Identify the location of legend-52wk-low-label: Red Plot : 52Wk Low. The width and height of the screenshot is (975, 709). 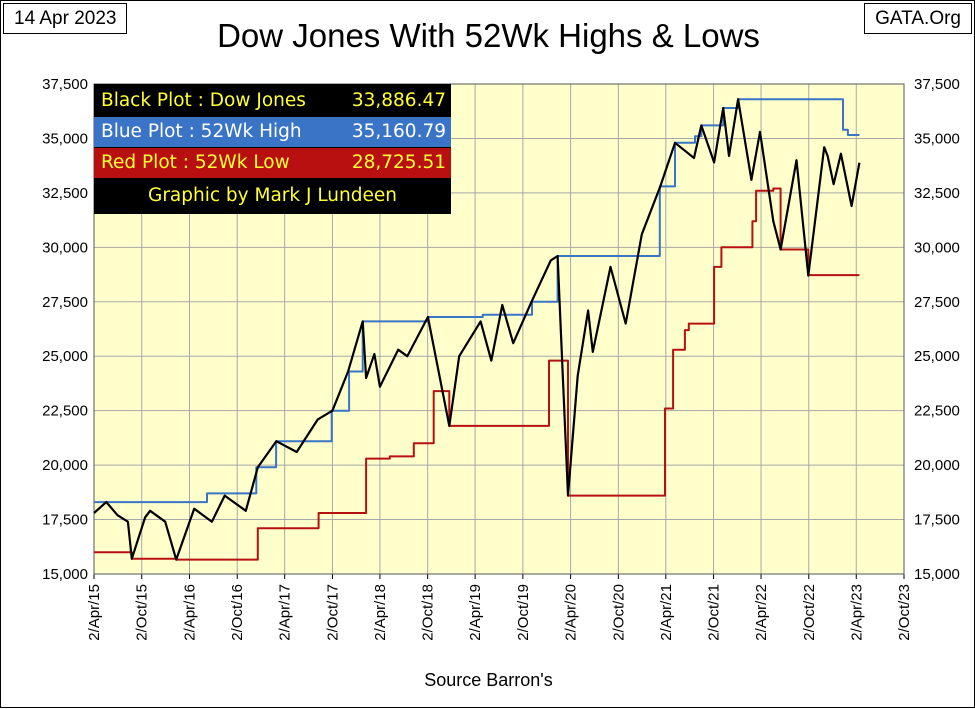
(195, 162).